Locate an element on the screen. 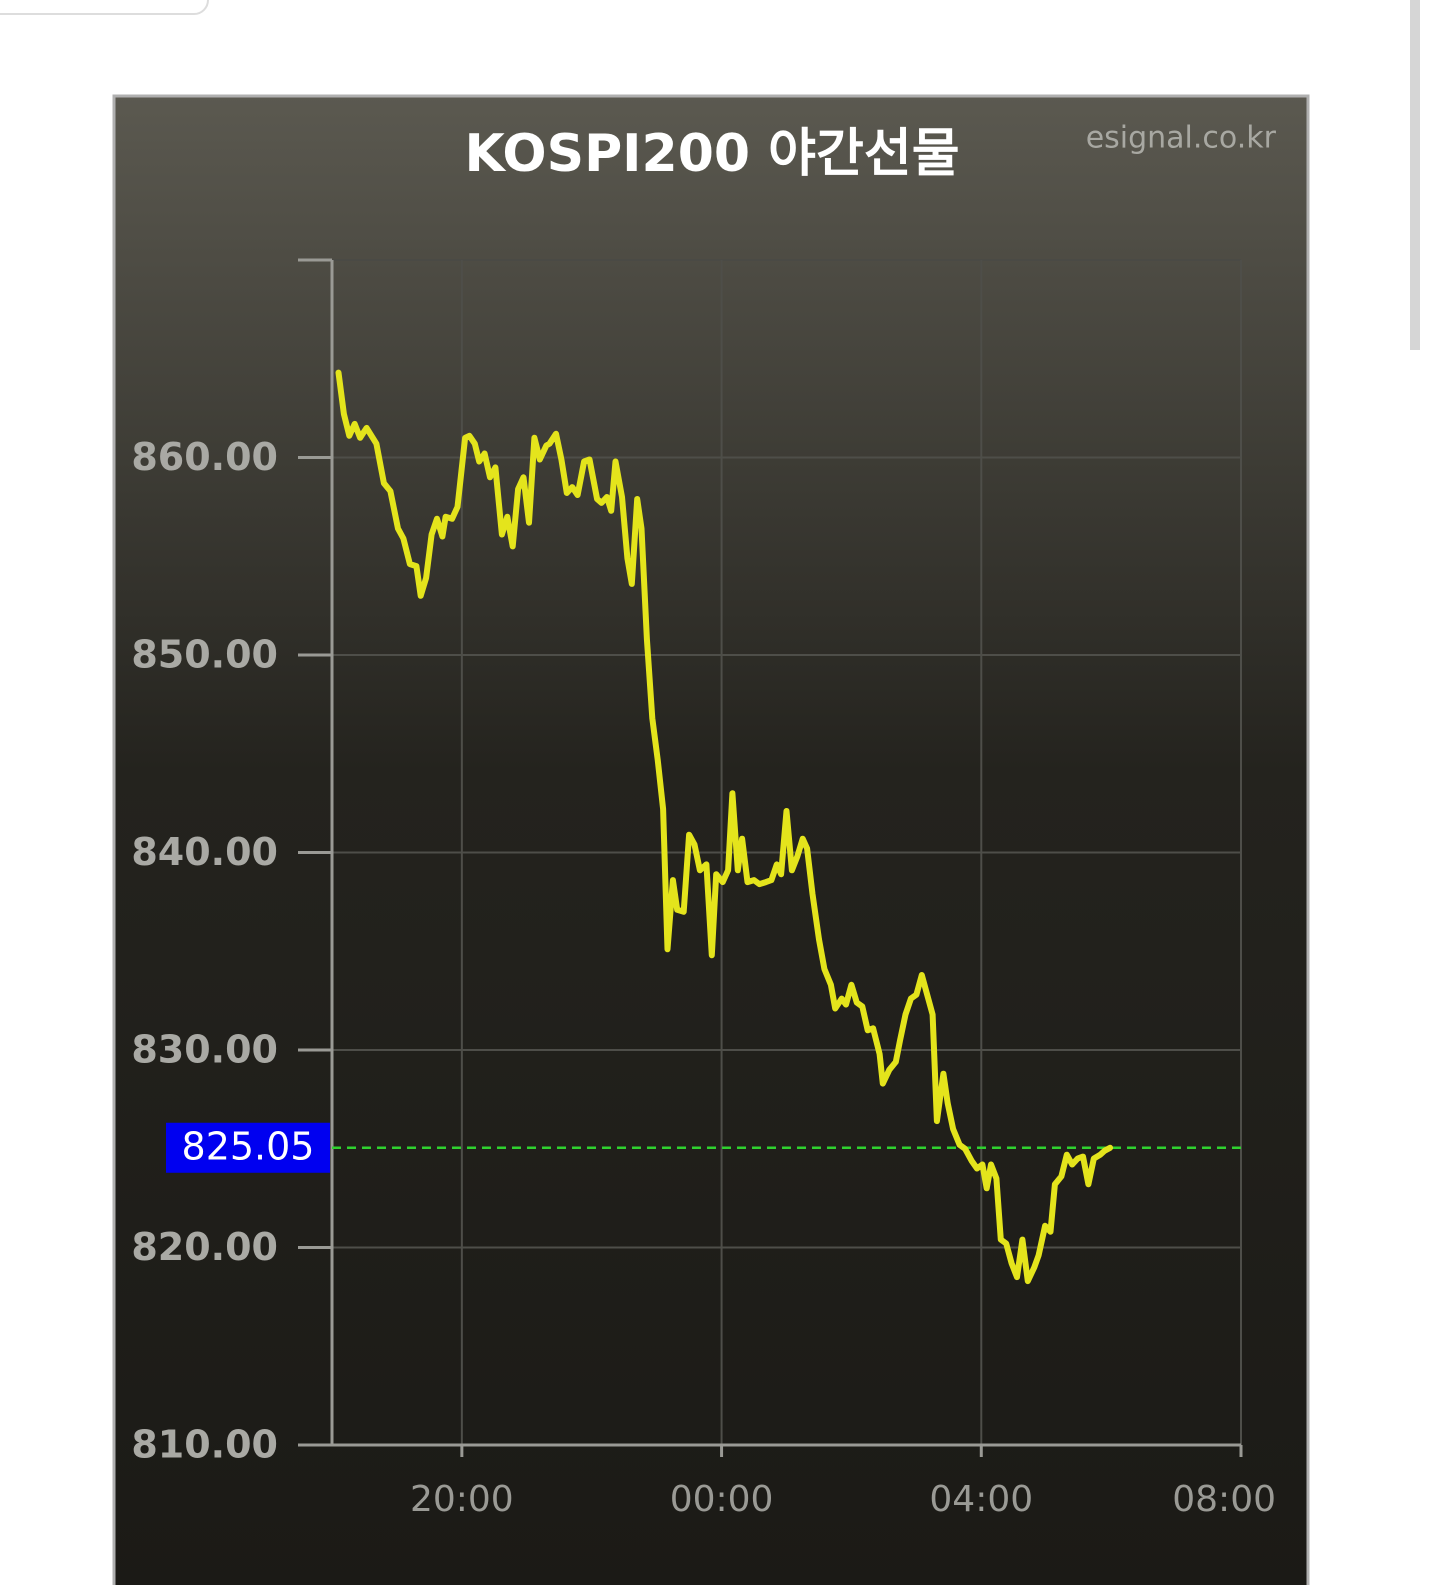  x-tick-label: 08:00 is located at coordinates (1224, 1499).